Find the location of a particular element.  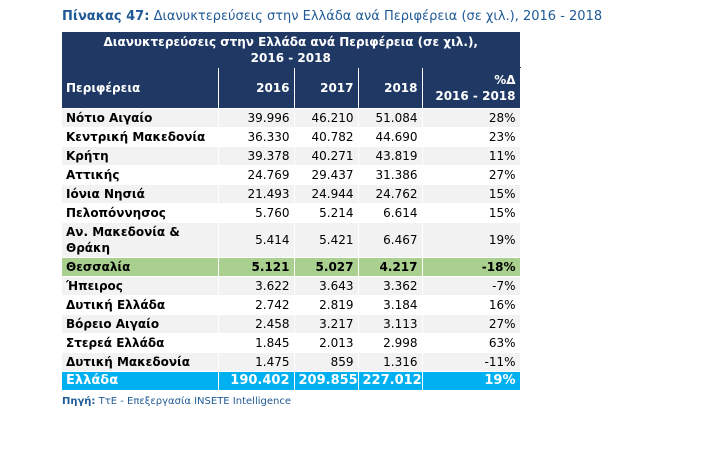

region-cell: Δυτική Μακεδονία is located at coordinates (140, 362).